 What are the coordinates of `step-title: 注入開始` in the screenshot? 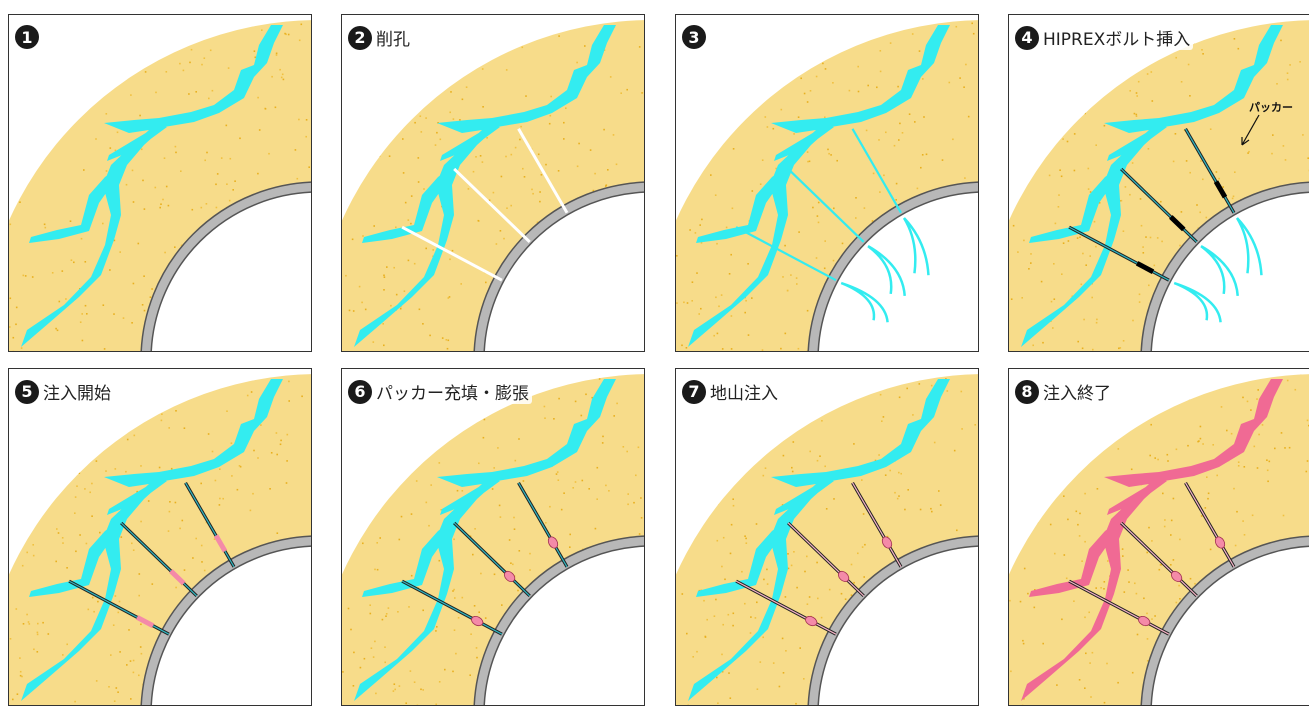 It's located at (77, 391).